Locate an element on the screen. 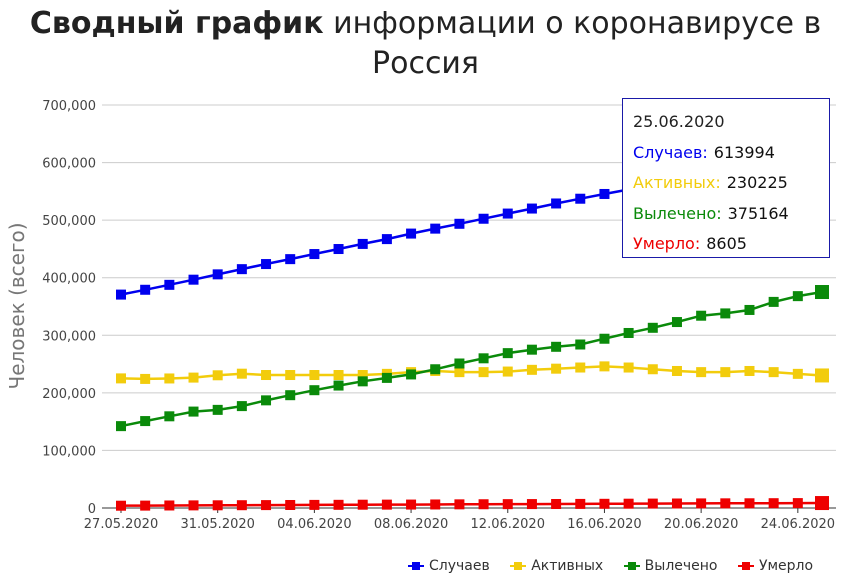 The image size is (851, 579). legend-swatch-recovered is located at coordinates (631, 566).